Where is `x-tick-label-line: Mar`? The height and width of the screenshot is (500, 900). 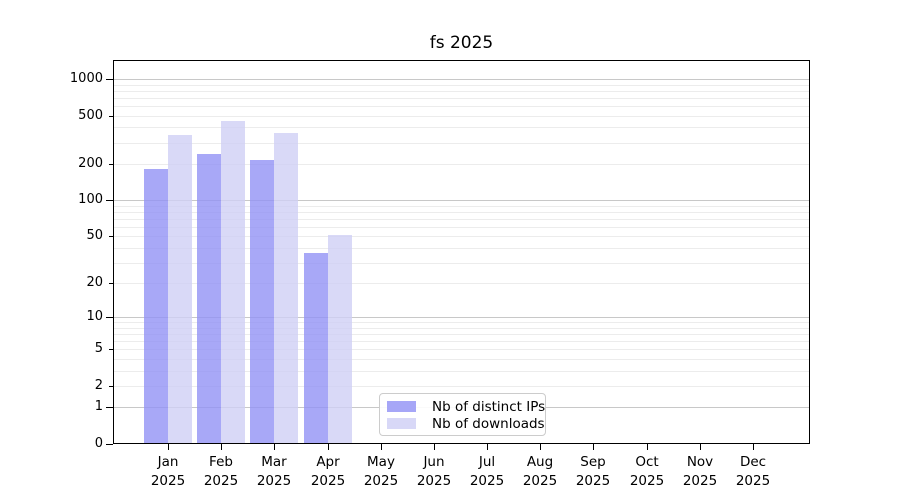
x-tick-label-line: Mar is located at coordinates (274, 462).